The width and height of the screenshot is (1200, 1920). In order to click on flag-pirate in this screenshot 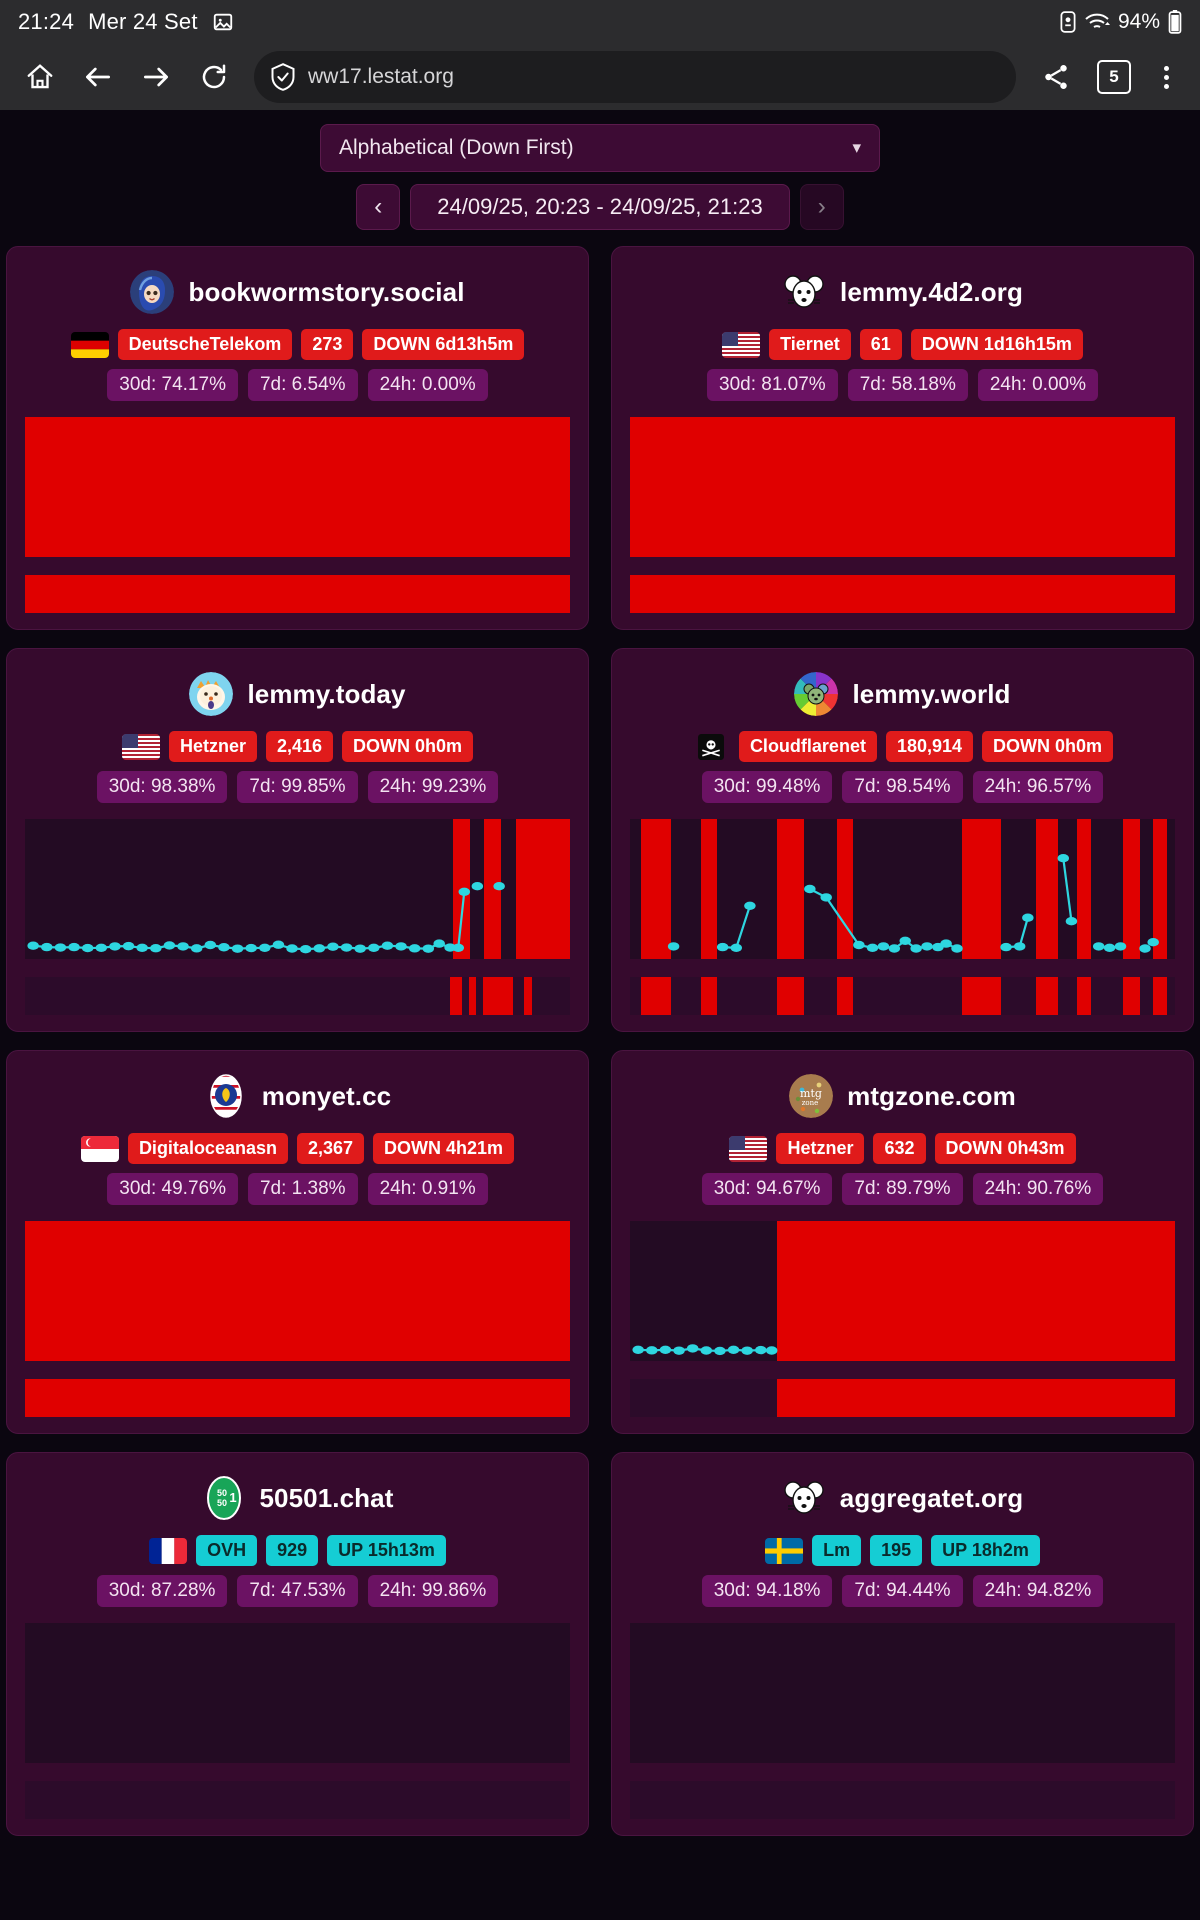, I will do `click(711, 746)`.